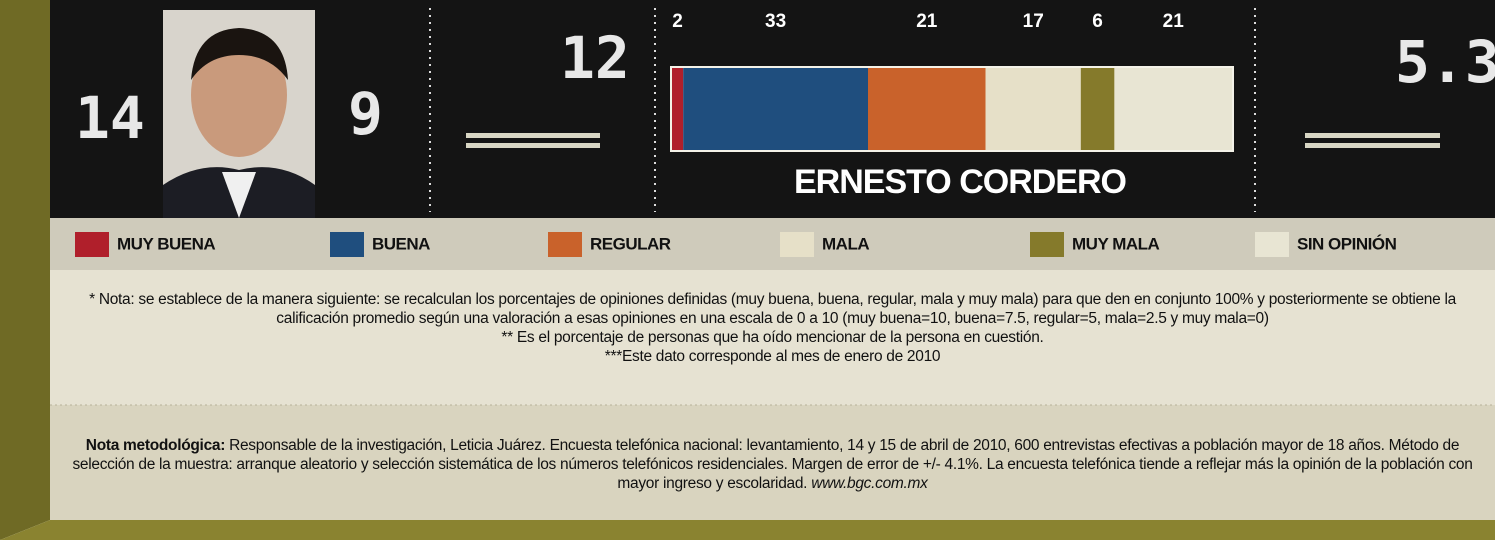  Describe the element at coordinates (365, 114) in the screenshot. I see `value-a: 9` at that location.